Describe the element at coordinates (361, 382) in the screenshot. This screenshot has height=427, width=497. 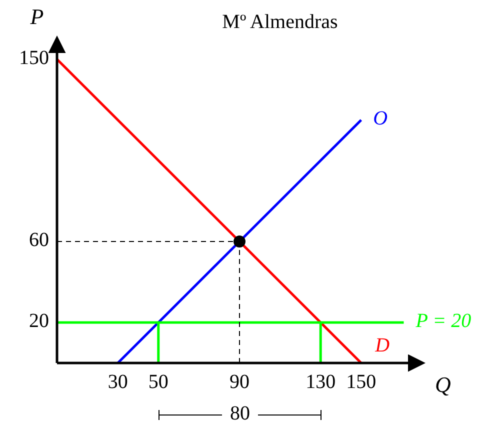
I see `x-tick-label: 150` at that location.